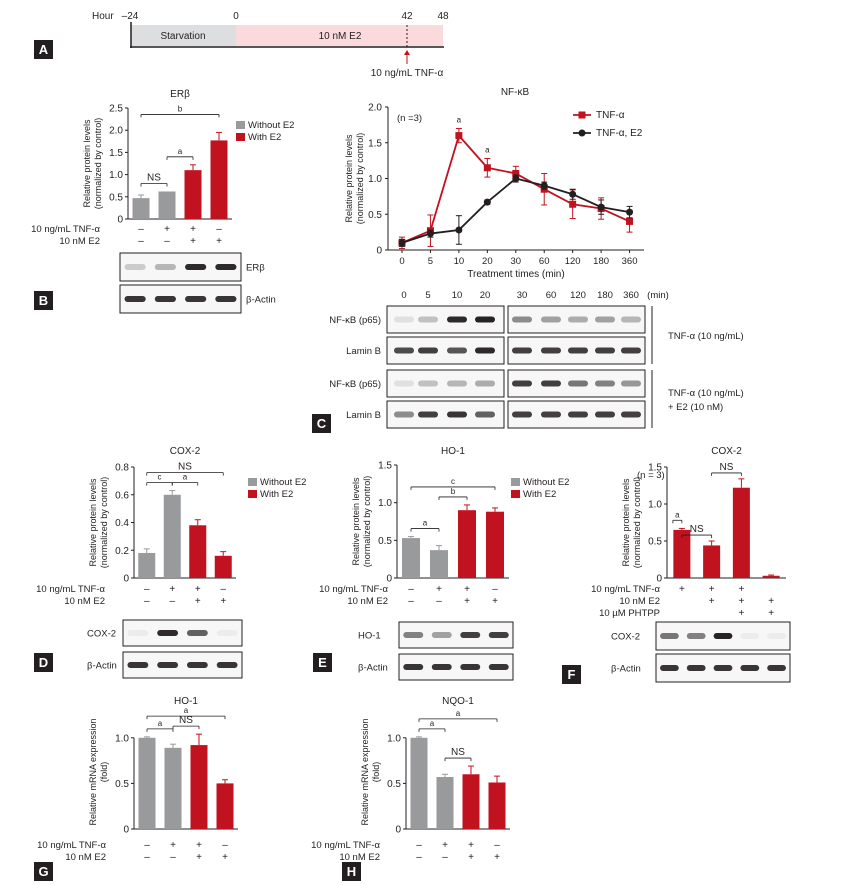  Describe the element at coordinates (515, 274) in the screenshot. I see `x-axis-label: Treatment times (min)` at that location.